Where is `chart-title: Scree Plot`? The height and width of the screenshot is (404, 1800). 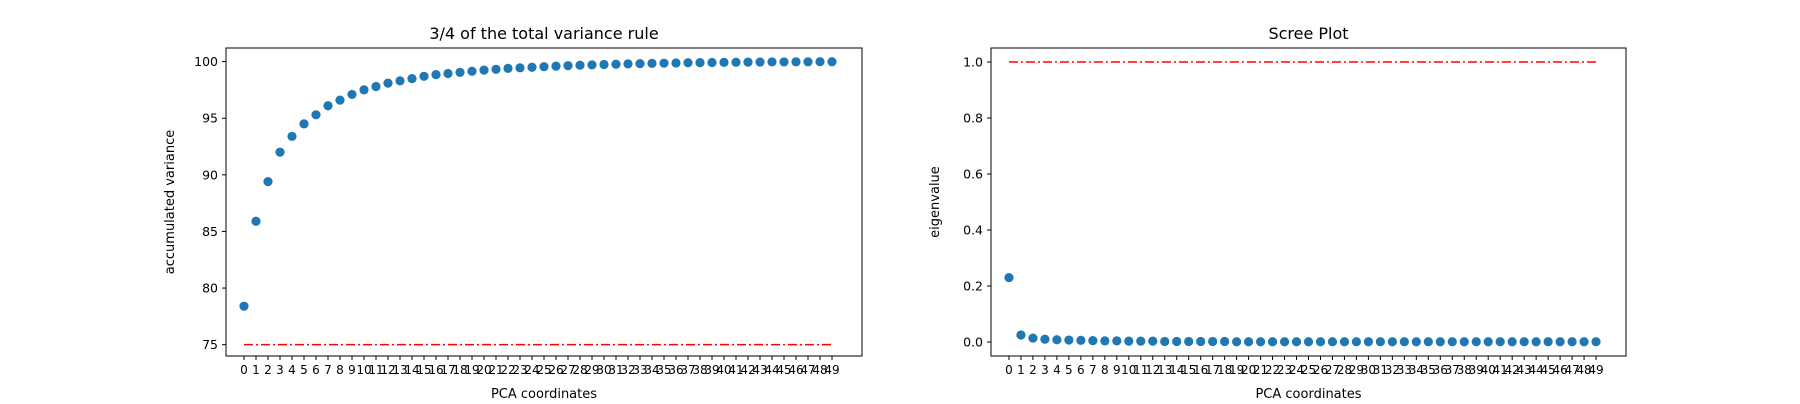 chart-title: Scree Plot is located at coordinates (1308, 33).